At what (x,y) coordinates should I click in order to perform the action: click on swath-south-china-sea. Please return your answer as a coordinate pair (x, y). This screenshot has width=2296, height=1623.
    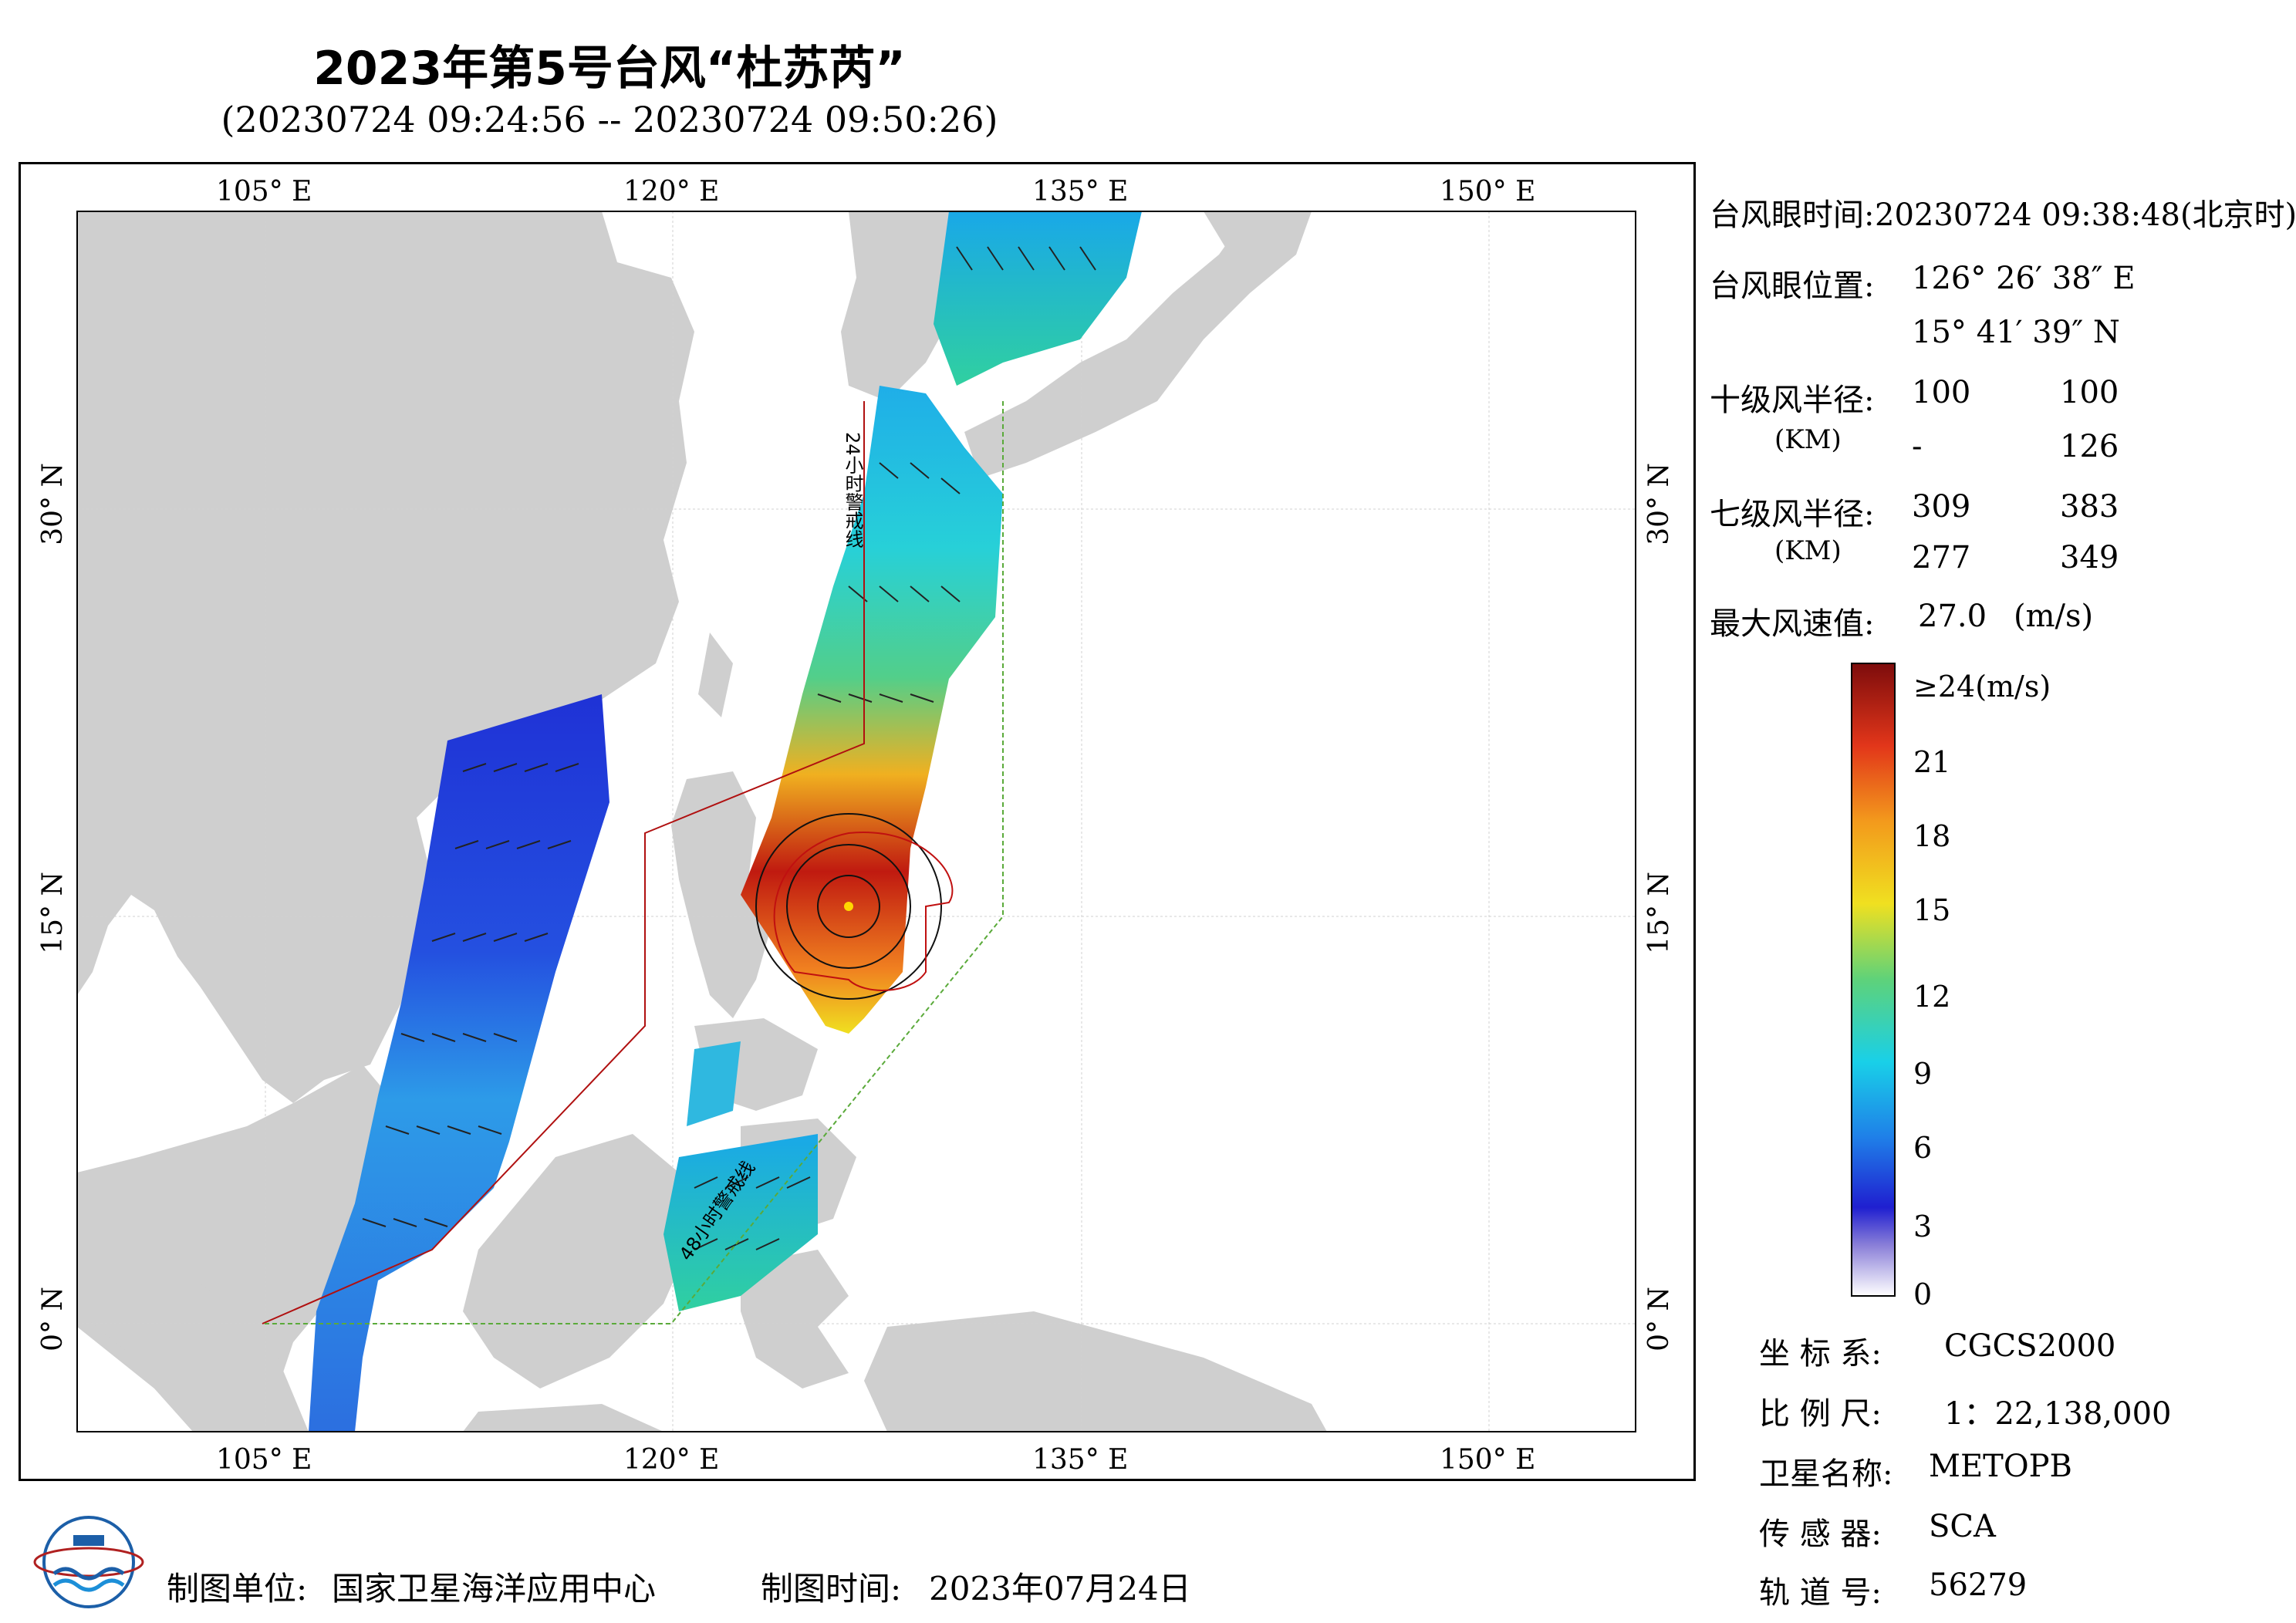
    Looking at the image, I should click on (459, 1063).